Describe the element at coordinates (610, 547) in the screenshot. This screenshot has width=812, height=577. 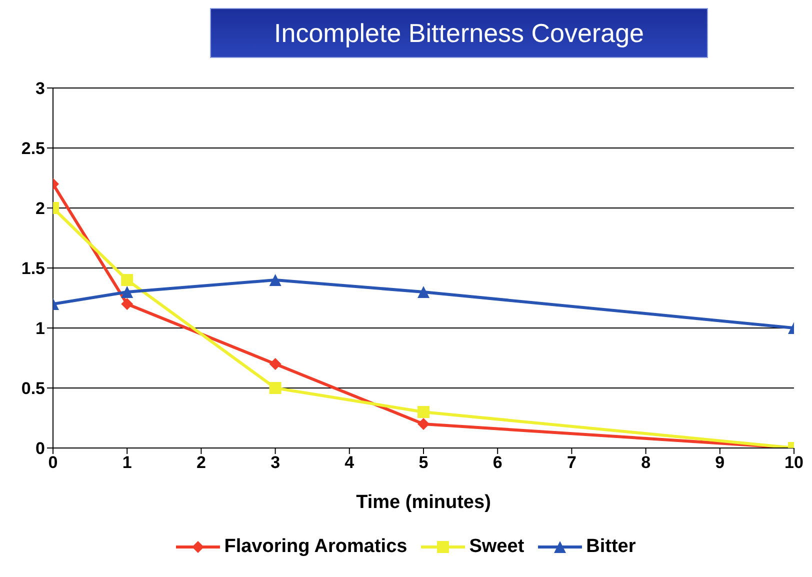
I see `legend-label: Bitter` at that location.